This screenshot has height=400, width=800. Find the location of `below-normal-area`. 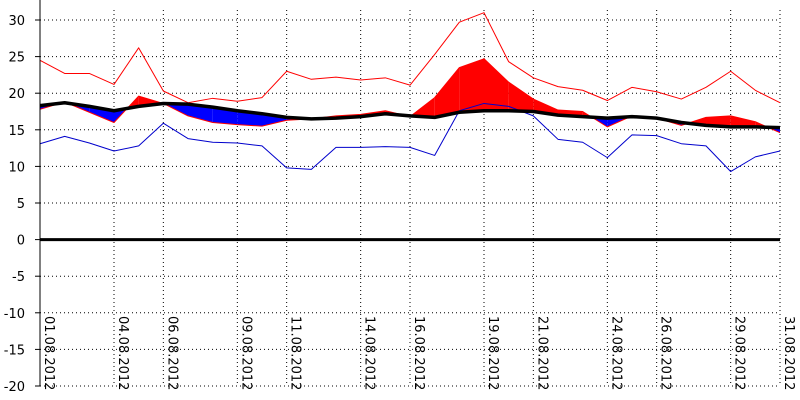

below-normal-area is located at coordinates (200, 113).